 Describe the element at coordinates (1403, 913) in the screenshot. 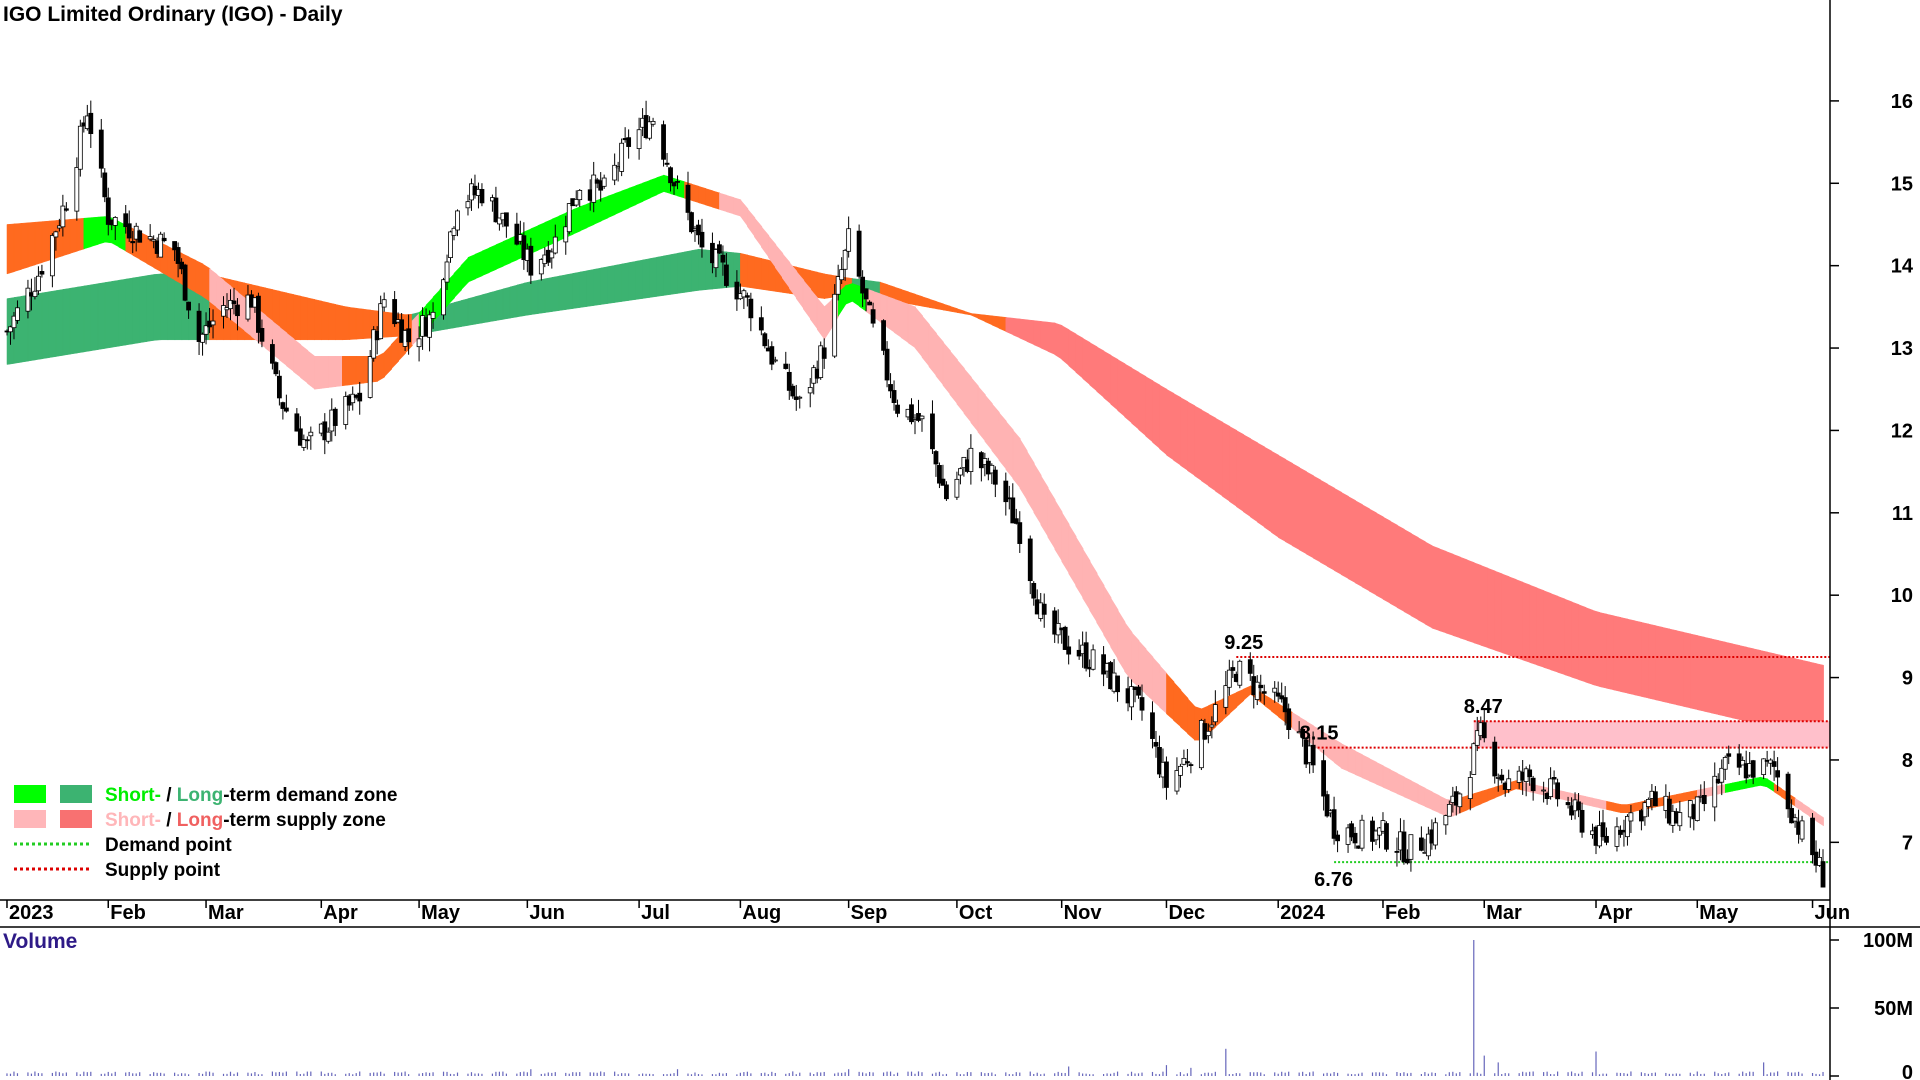

I see `x-tick-label: Feb` at that location.